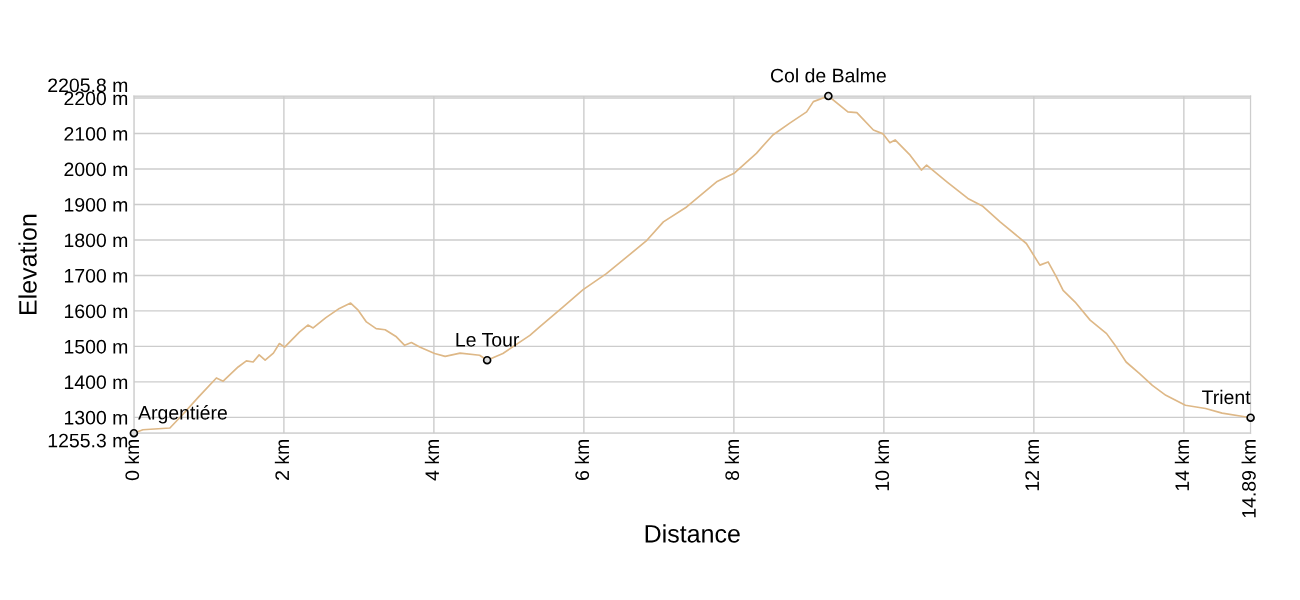 This screenshot has width=1300, height=600. I want to click on y-axis-title: Elevation, so click(27, 264).